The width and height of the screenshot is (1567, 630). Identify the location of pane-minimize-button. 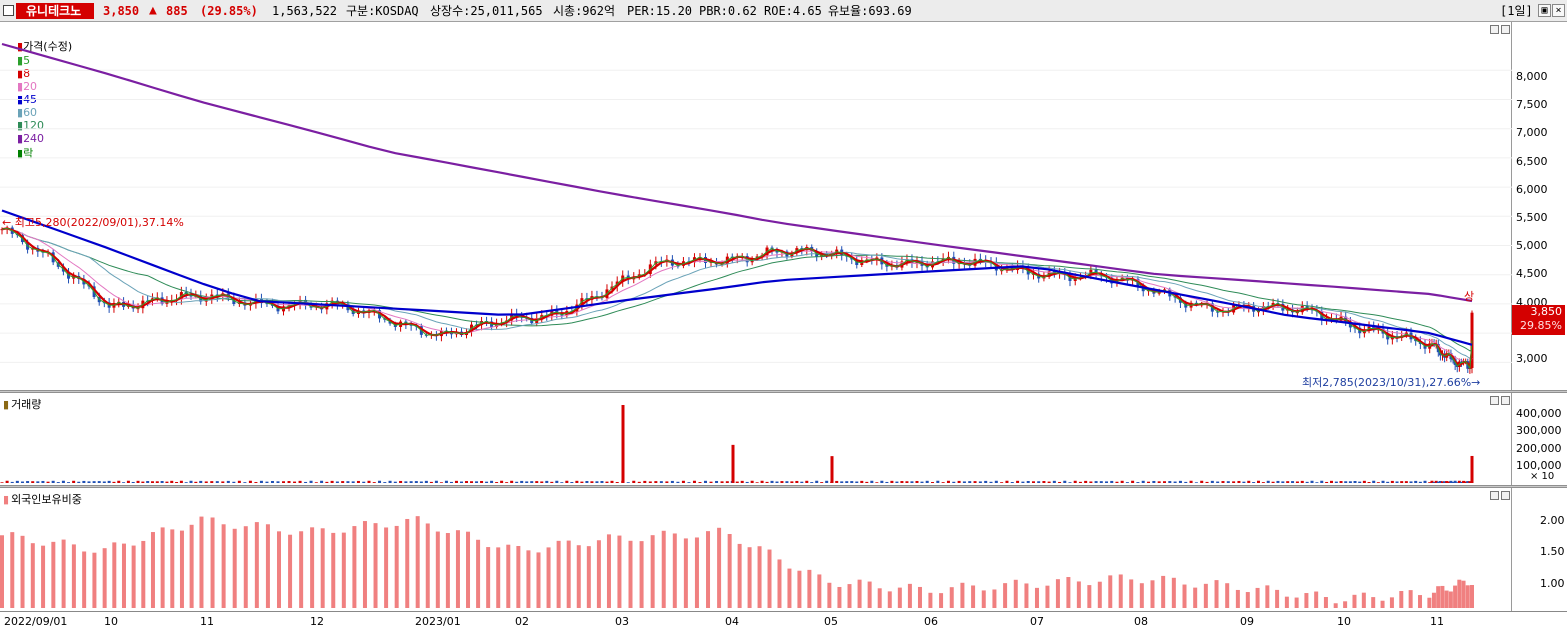
(1494, 29).